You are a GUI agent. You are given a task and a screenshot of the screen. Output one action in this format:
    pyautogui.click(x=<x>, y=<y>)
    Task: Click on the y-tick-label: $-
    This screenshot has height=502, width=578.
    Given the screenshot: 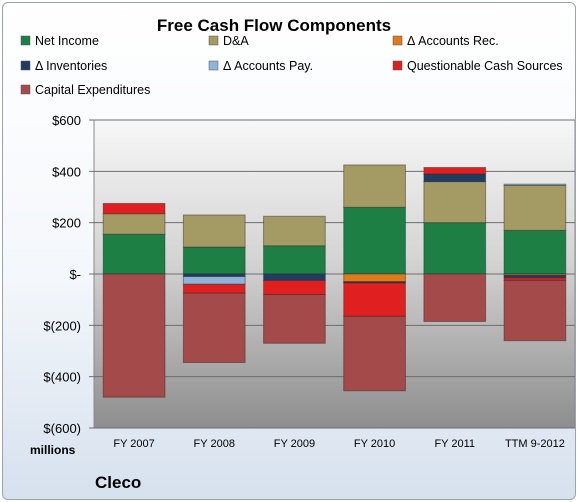 What is the action you would take?
    pyautogui.click(x=75, y=274)
    